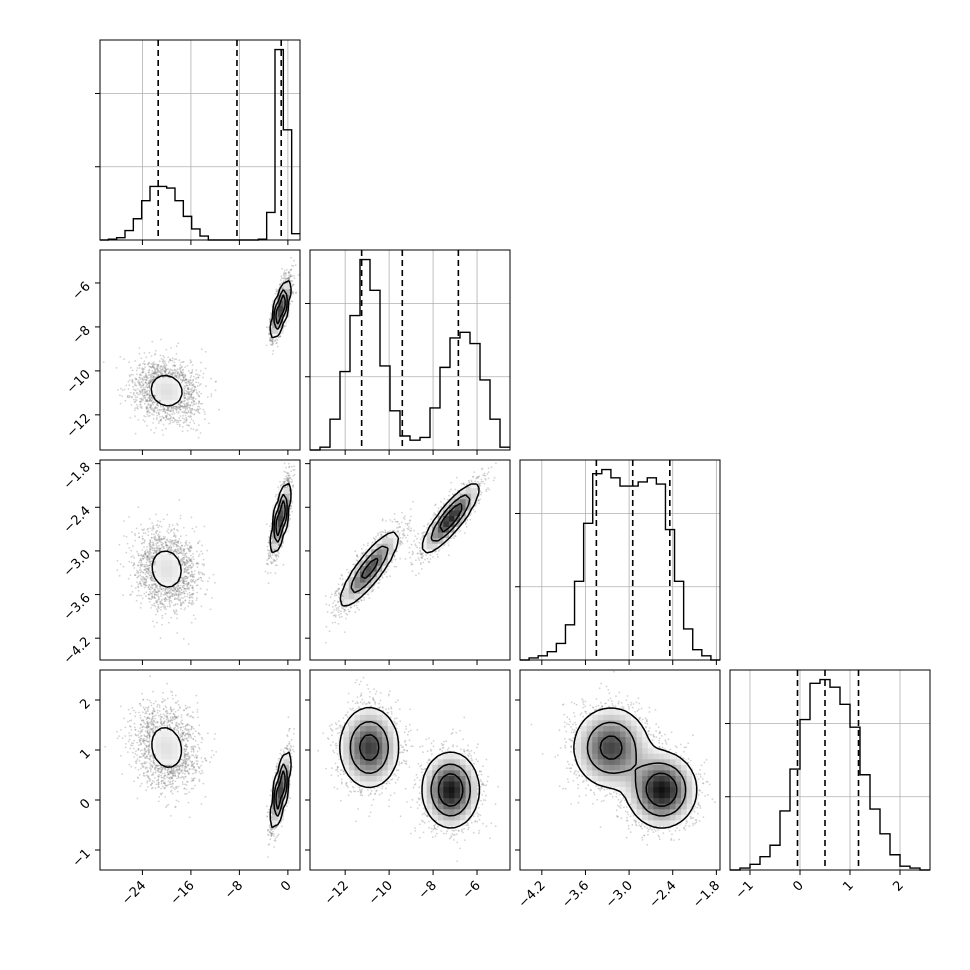 This screenshot has height=970, width=970. What do you see at coordinates (200, 560) in the screenshot?
I see `scatter-background` at bounding box center [200, 560].